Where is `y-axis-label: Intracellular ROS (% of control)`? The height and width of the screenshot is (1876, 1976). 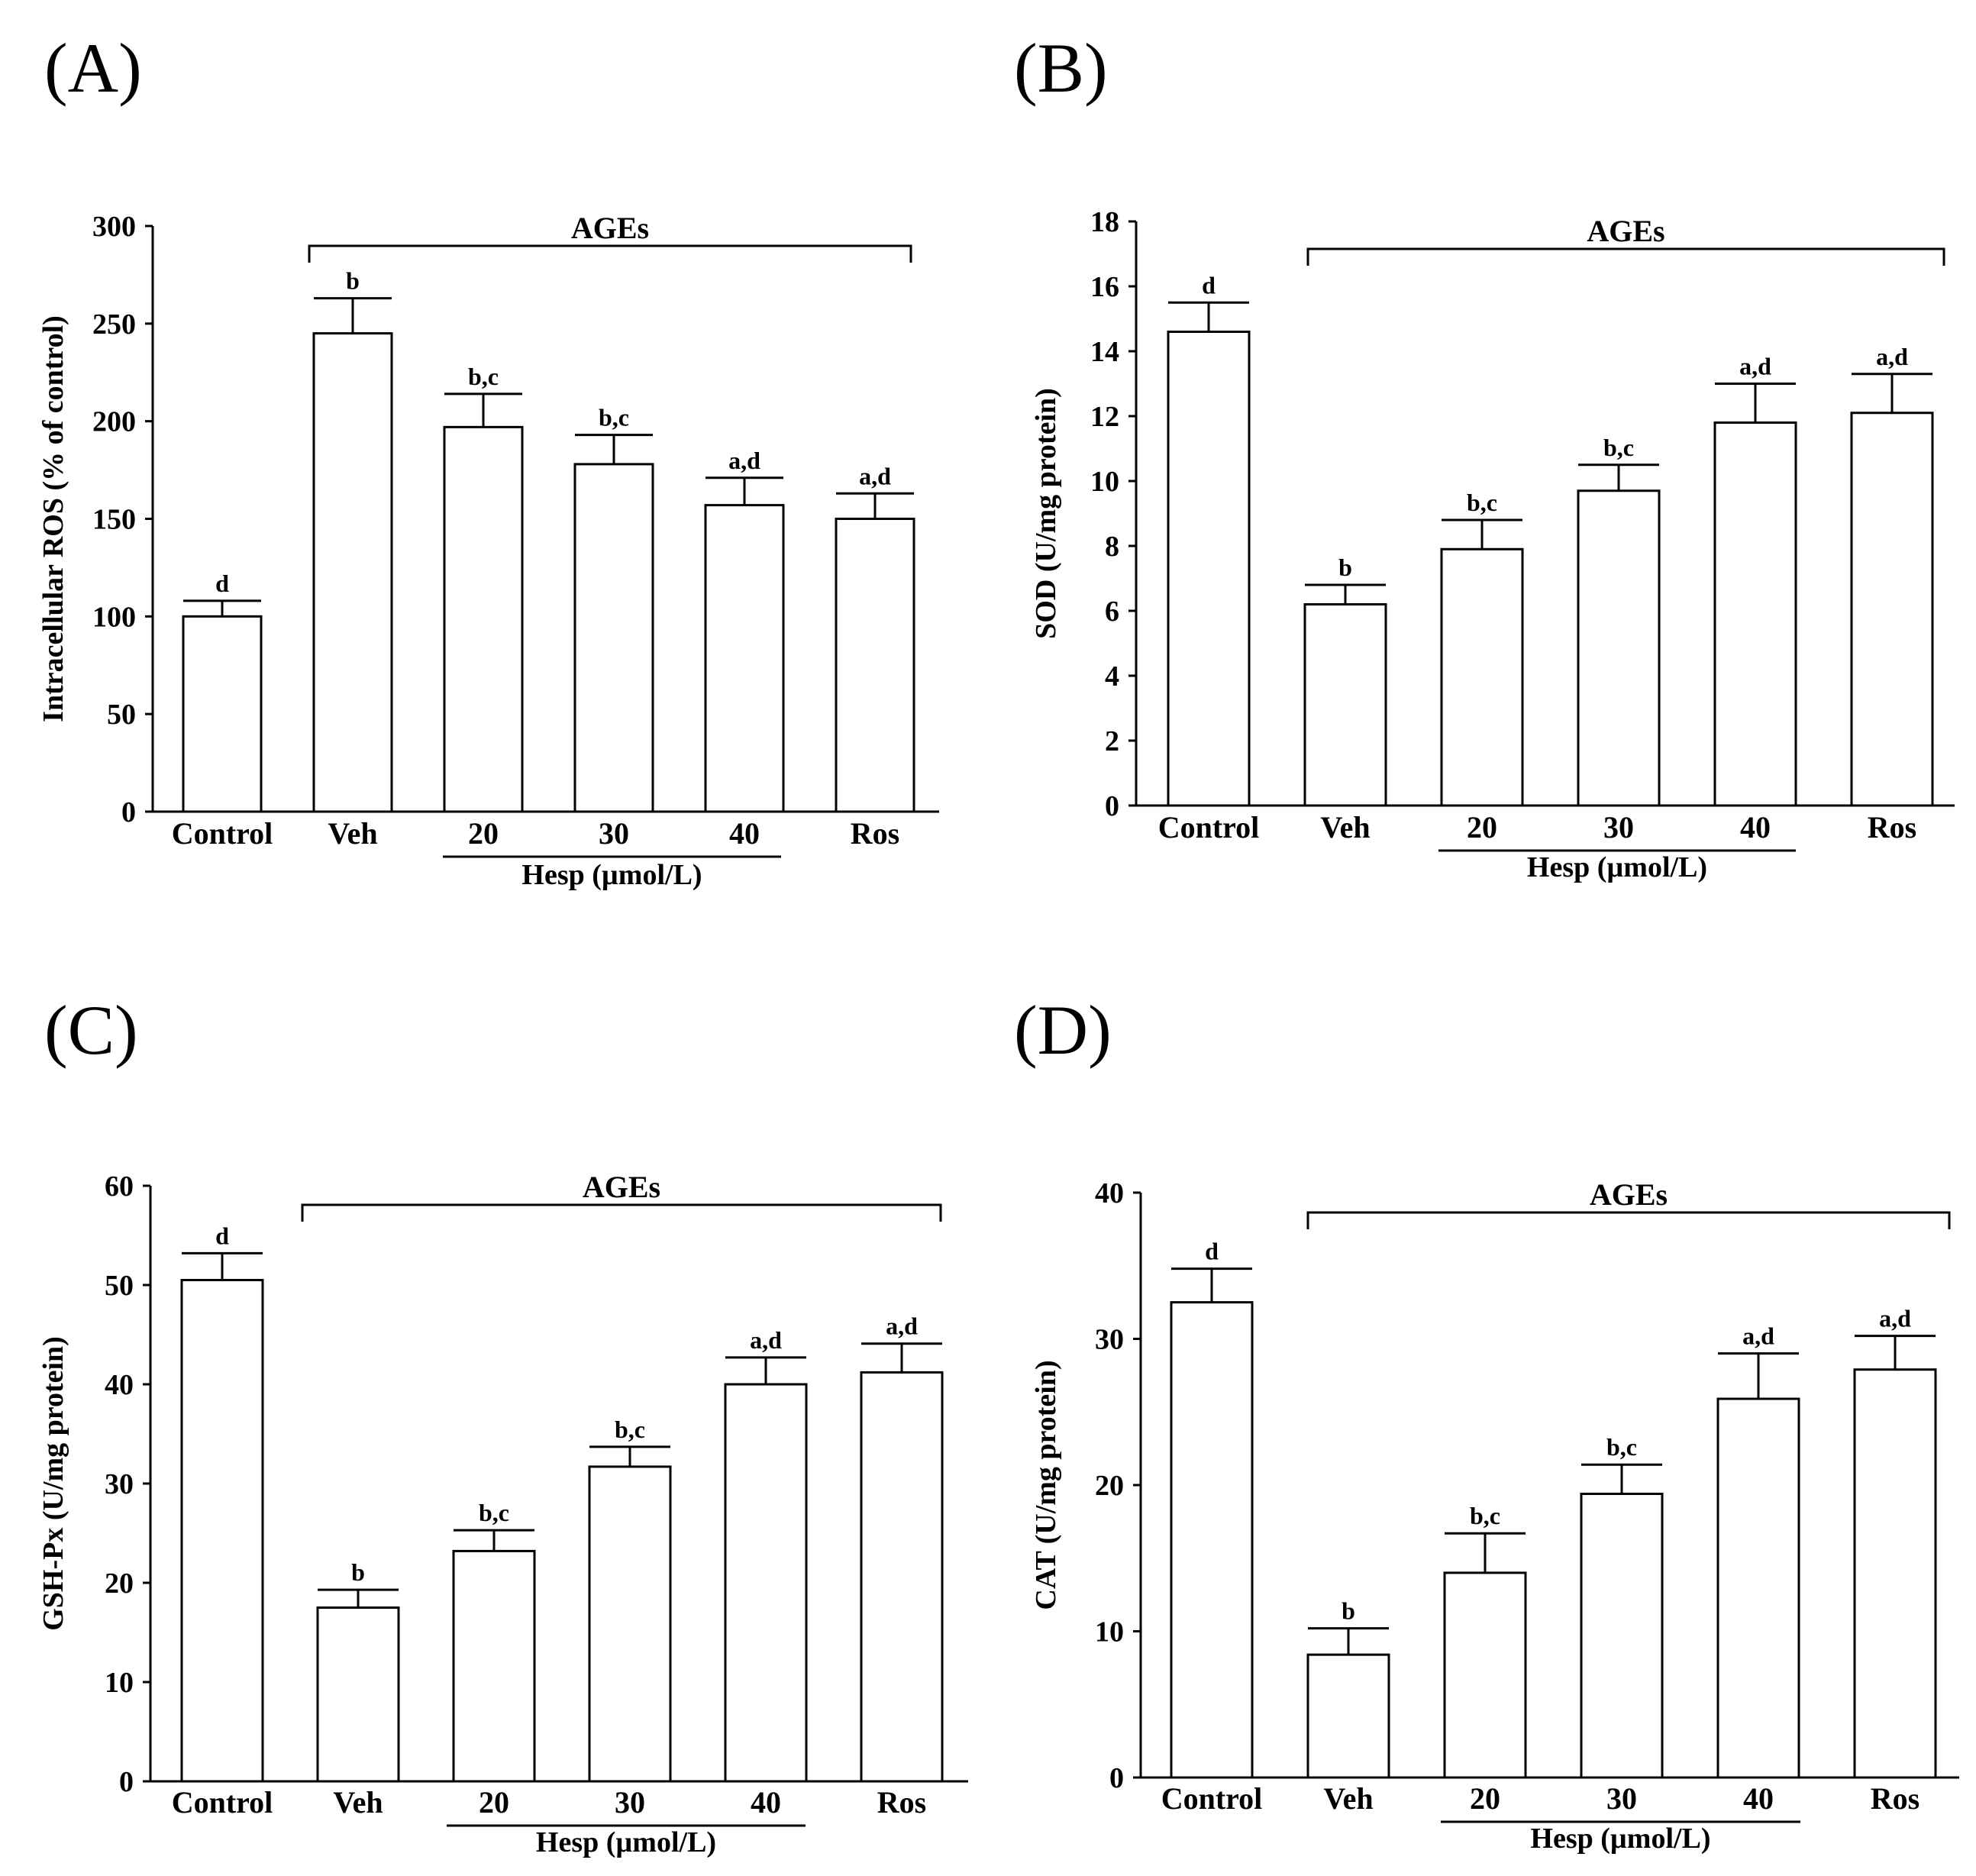 y-axis-label: Intracellular ROS (% of control) is located at coordinates (53, 518).